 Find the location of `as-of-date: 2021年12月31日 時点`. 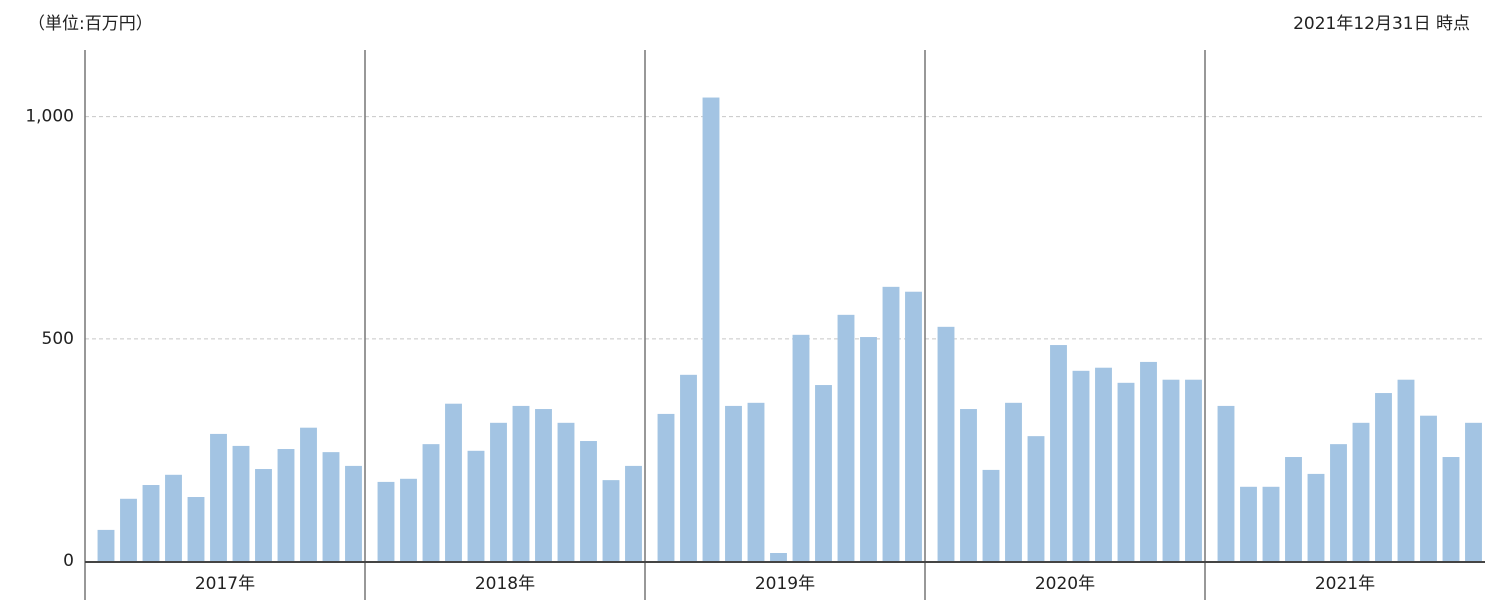

as-of-date: 2021年12月31日 時点 is located at coordinates (1381, 24).